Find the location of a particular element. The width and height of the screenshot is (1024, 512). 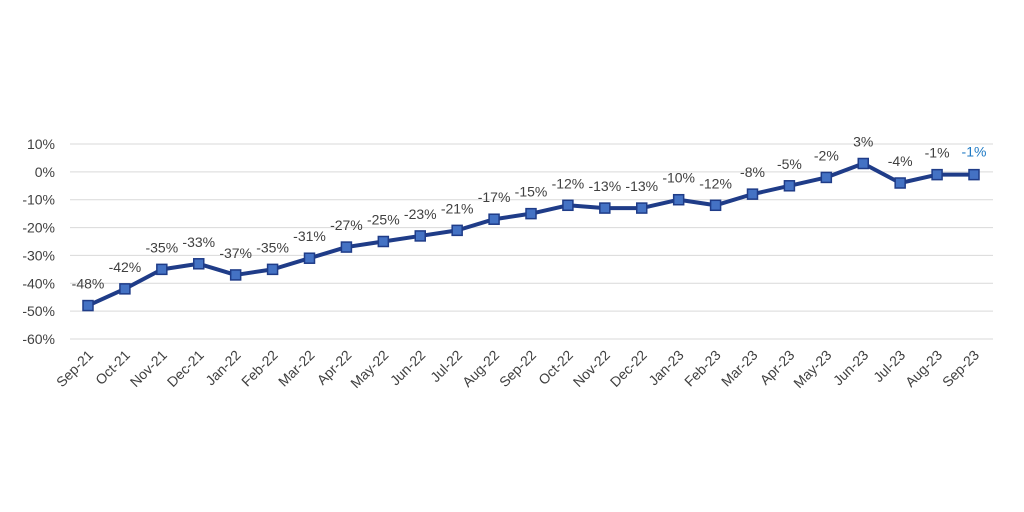

x-tick-label: Dec-21 is located at coordinates (185, 368).